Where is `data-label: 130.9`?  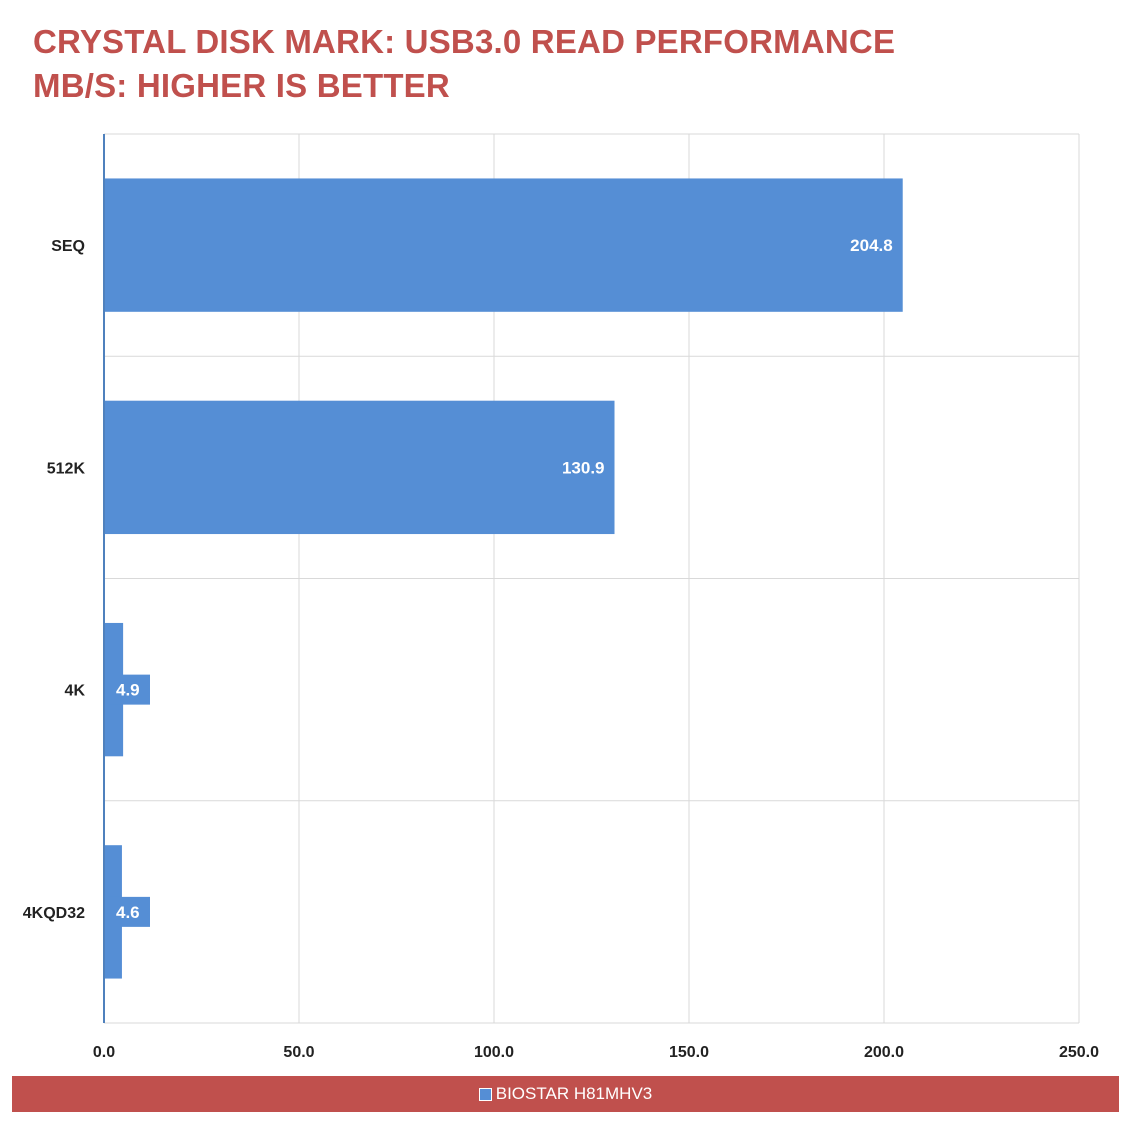
data-label: 130.9 is located at coordinates (583, 467).